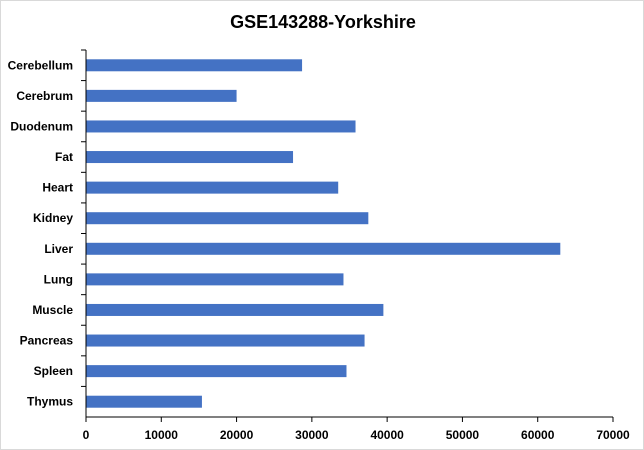 This screenshot has width=644, height=450. Describe the element at coordinates (190, 157) in the screenshot. I see `bar-fat` at that location.